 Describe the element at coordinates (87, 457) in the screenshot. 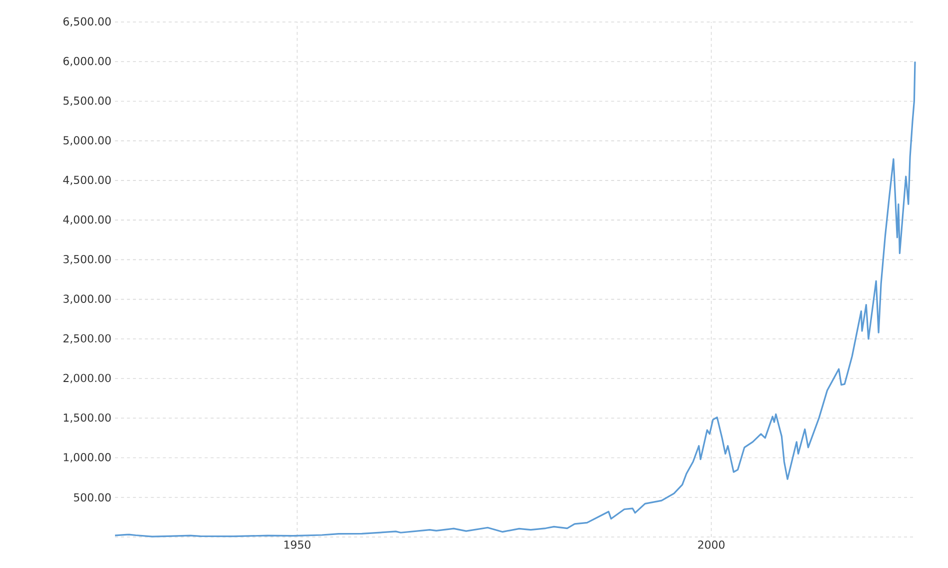

I see `y-tick-label: 1,000.00` at that location.